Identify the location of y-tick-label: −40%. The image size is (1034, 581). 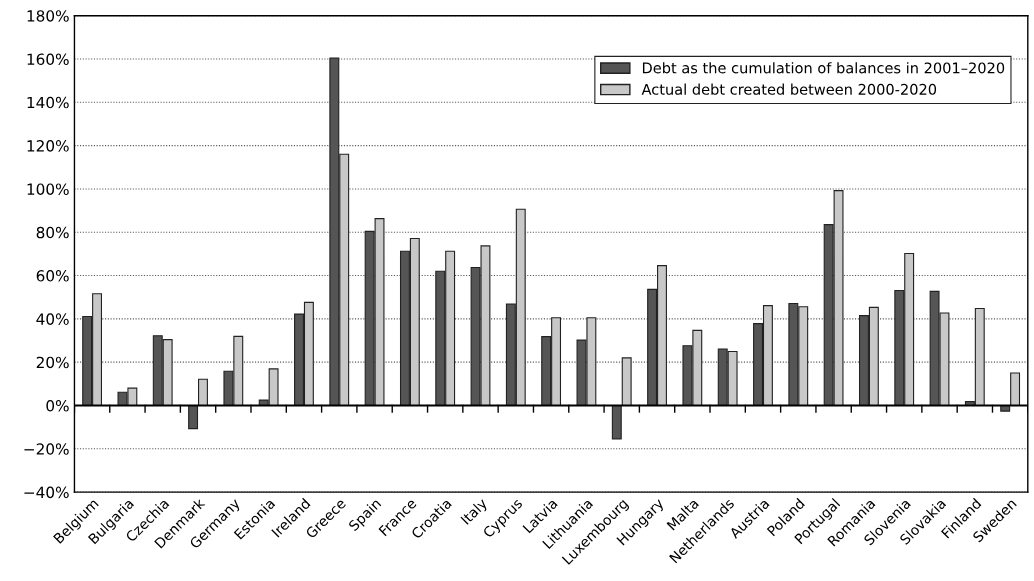
(46, 492).